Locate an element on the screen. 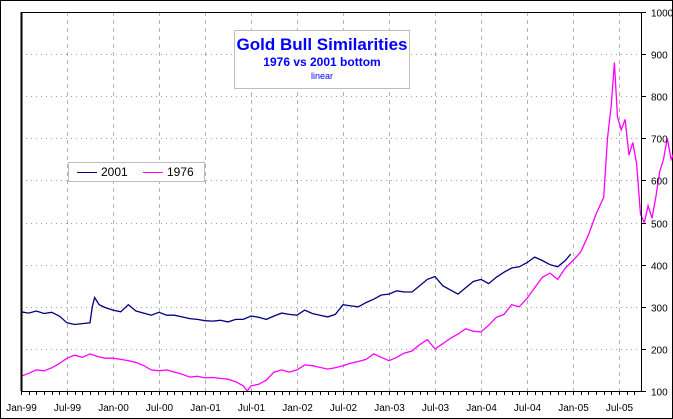  legend-label-2001: 2001 is located at coordinates (114, 172).